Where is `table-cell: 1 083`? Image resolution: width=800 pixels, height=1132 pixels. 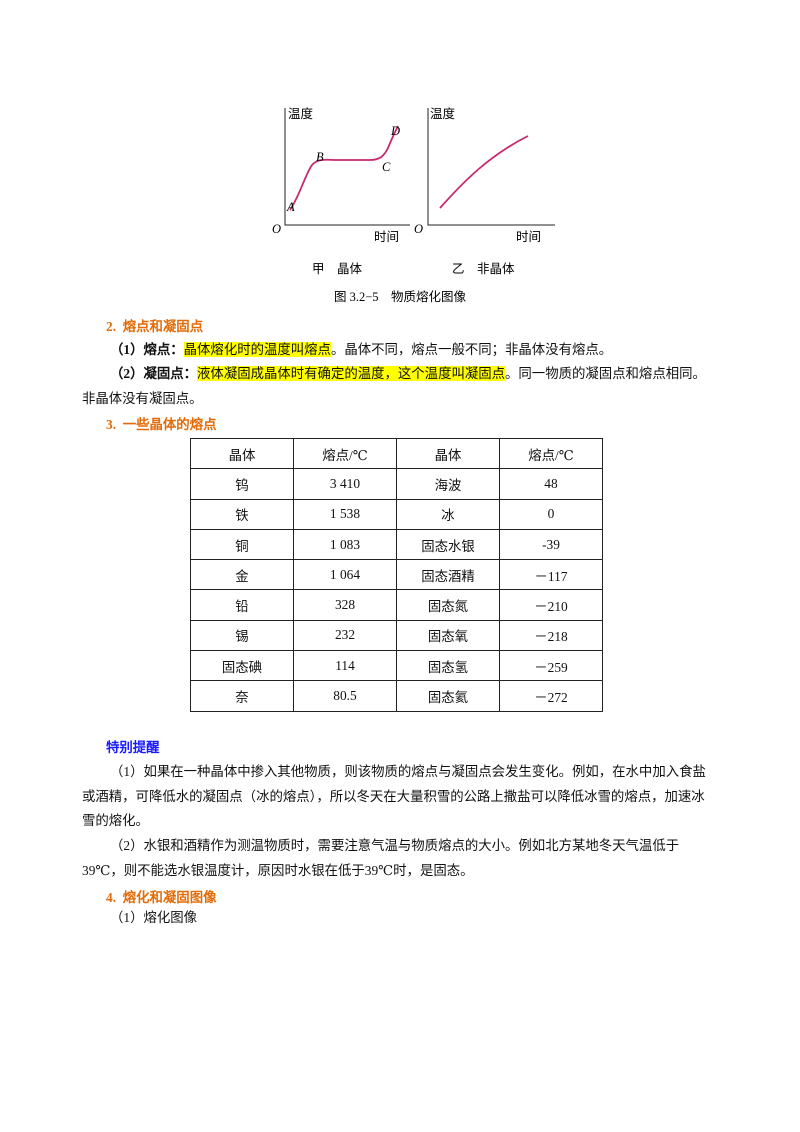 table-cell: 1 083 is located at coordinates (345, 544).